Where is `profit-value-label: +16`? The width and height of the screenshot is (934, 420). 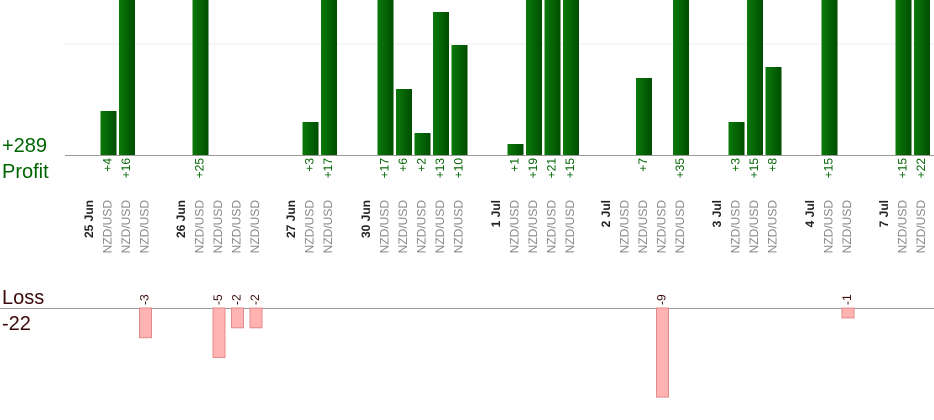
profit-value-label: +16 is located at coordinates (126, 168).